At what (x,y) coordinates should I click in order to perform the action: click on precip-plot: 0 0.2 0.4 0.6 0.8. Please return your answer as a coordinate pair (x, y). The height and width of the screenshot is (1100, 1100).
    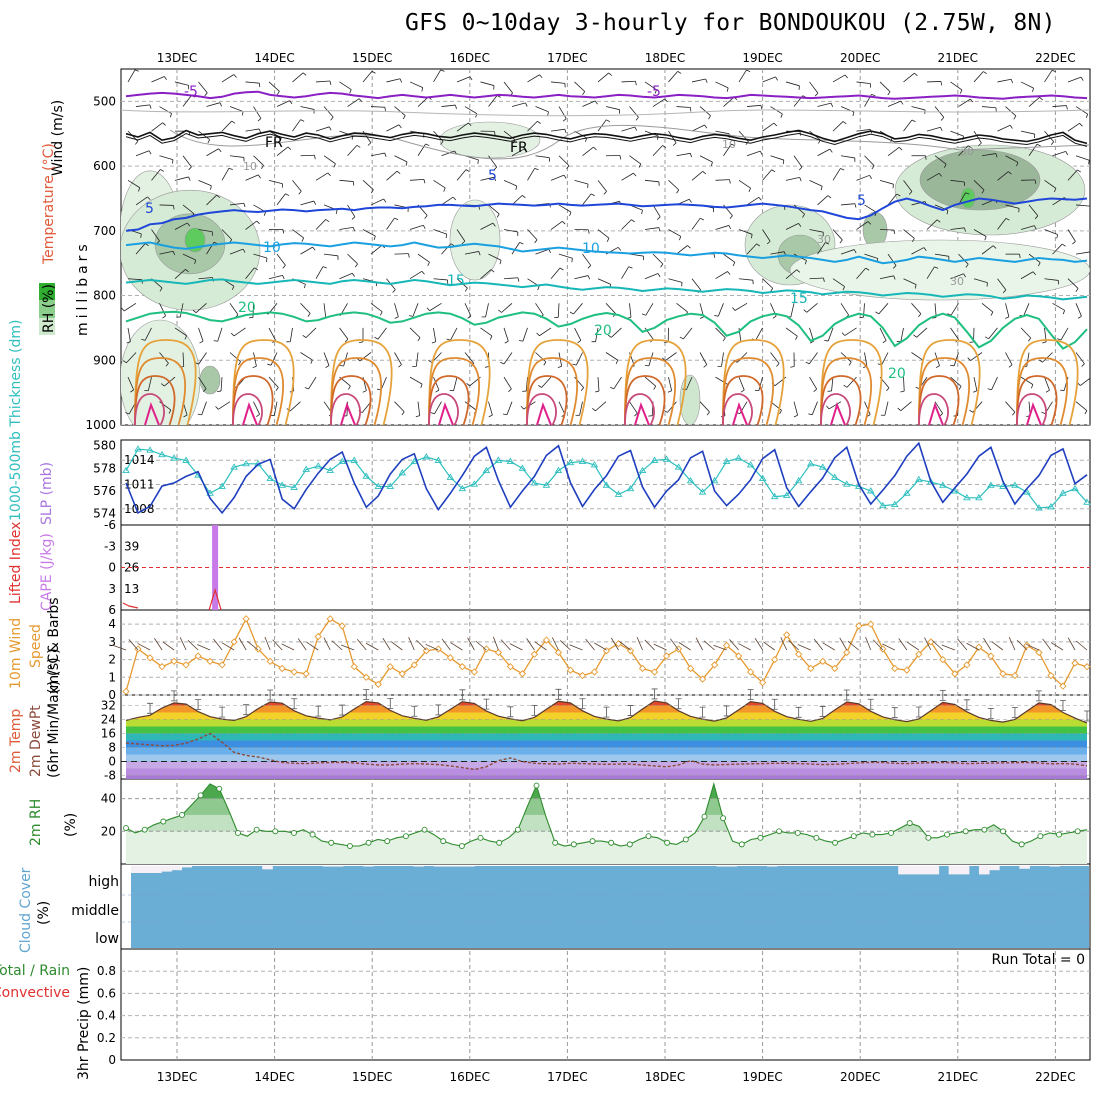
    Looking at the image, I should click on (593, 1015).